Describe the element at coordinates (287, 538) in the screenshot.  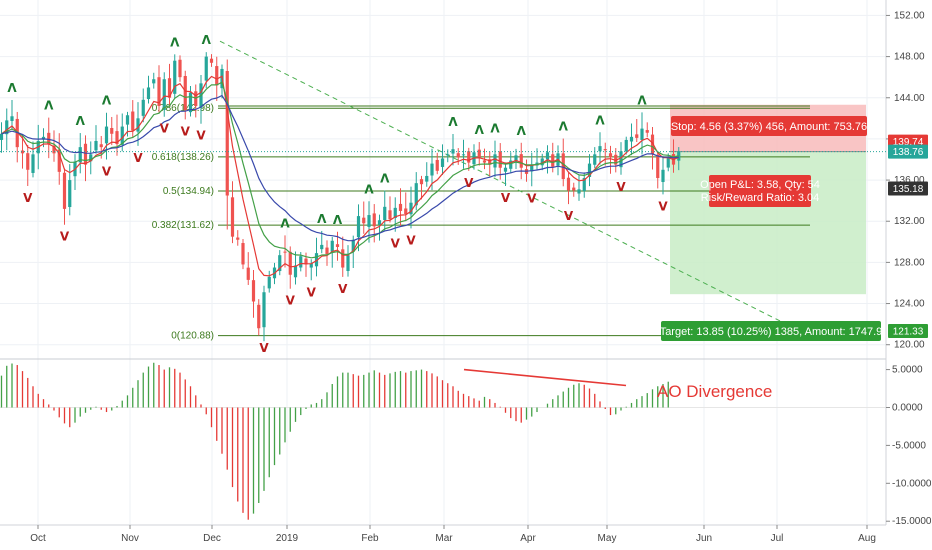
I see `x-tick-label: 2019` at that location.